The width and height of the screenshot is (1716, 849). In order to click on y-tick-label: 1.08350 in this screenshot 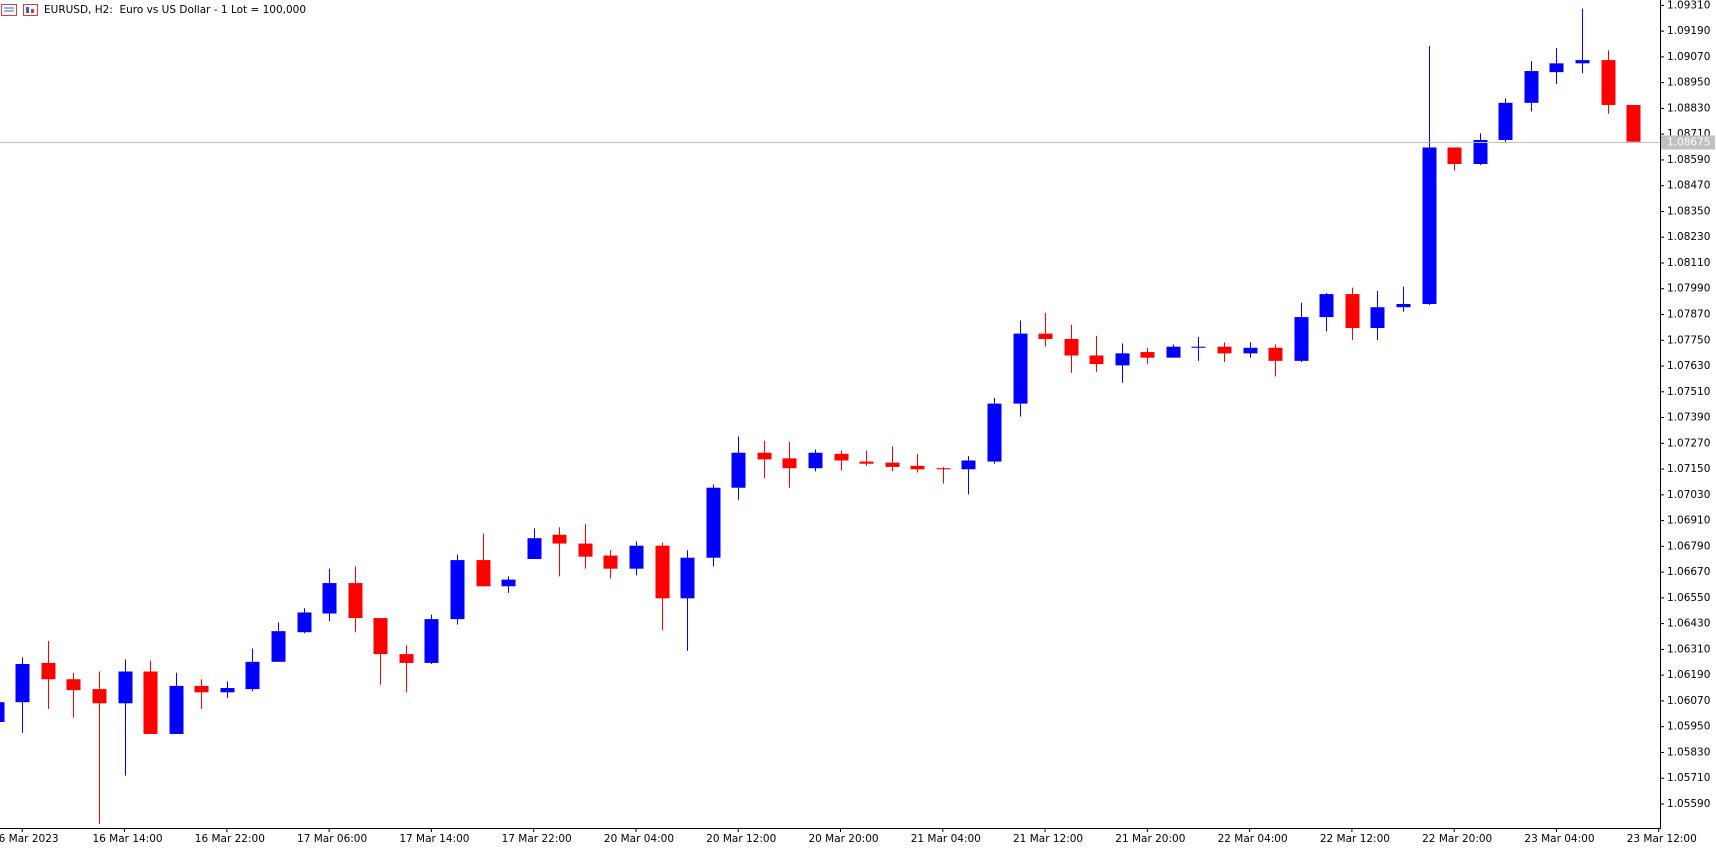, I will do `click(1688, 211)`.